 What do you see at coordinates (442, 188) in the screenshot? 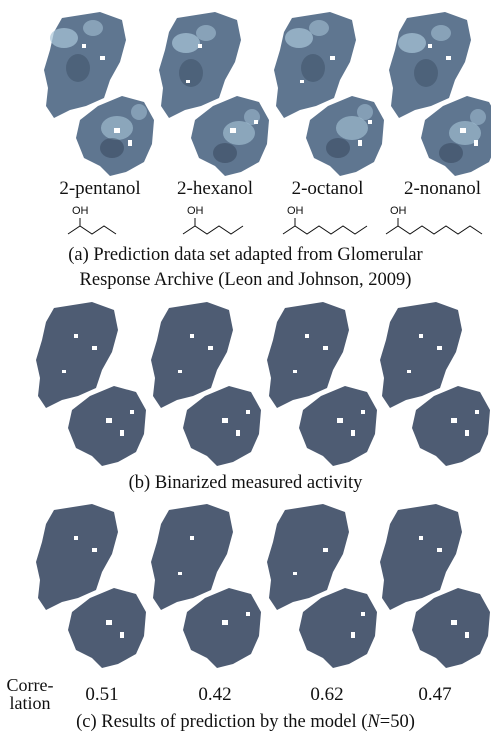
I see `compound-name: 2-nonanol` at bounding box center [442, 188].